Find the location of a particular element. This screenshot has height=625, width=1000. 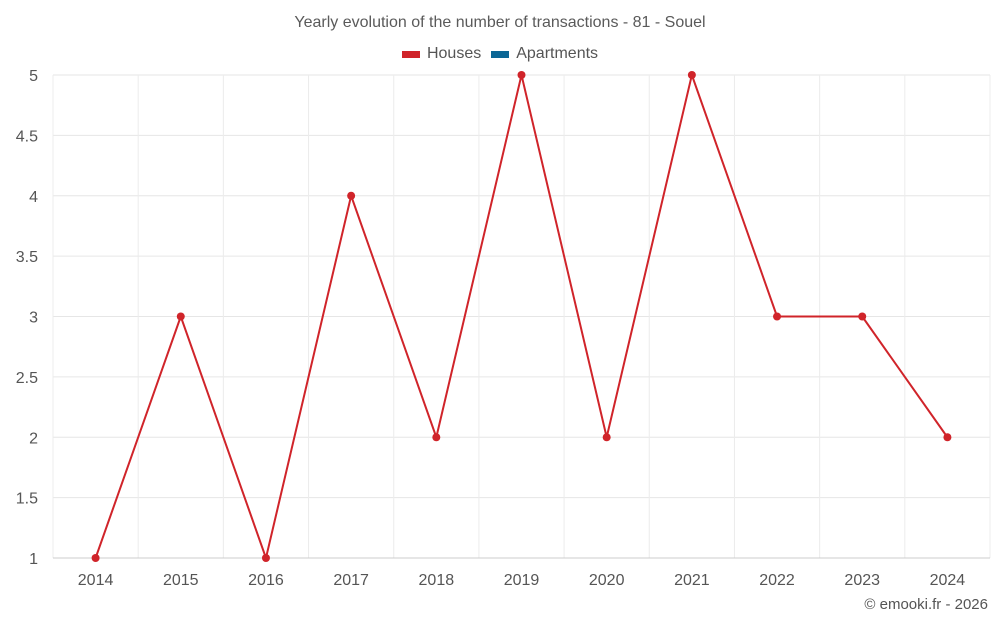

x-tick-label: 2015 is located at coordinates (181, 580).